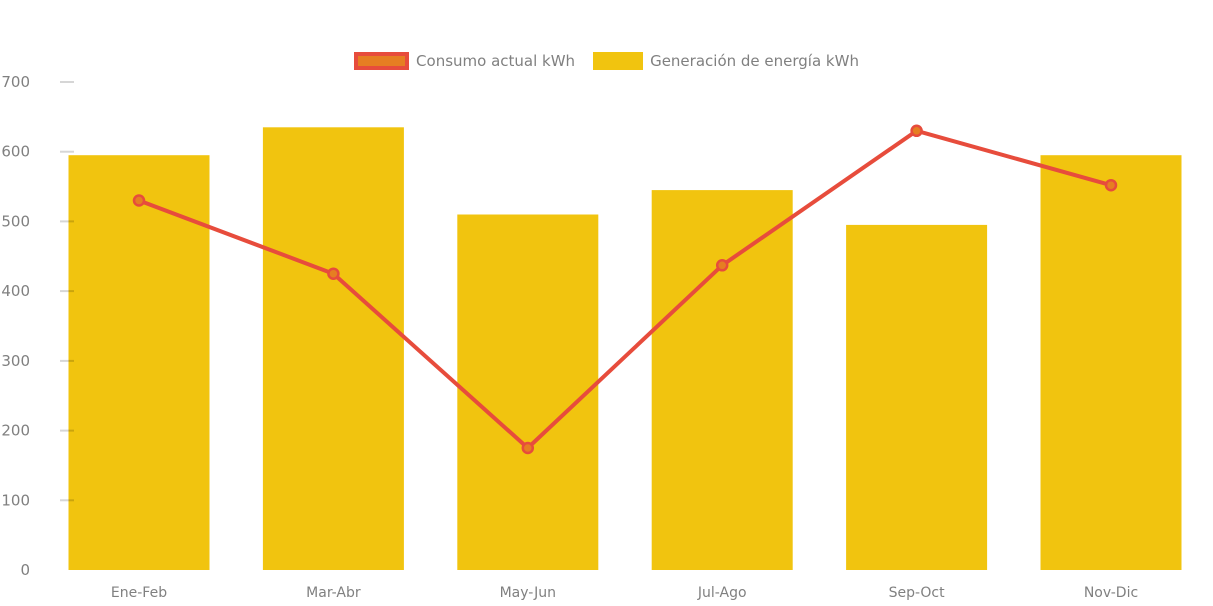 The image size is (1213, 606). I want to click on y-axis-label-700: 700, so click(15, 82).